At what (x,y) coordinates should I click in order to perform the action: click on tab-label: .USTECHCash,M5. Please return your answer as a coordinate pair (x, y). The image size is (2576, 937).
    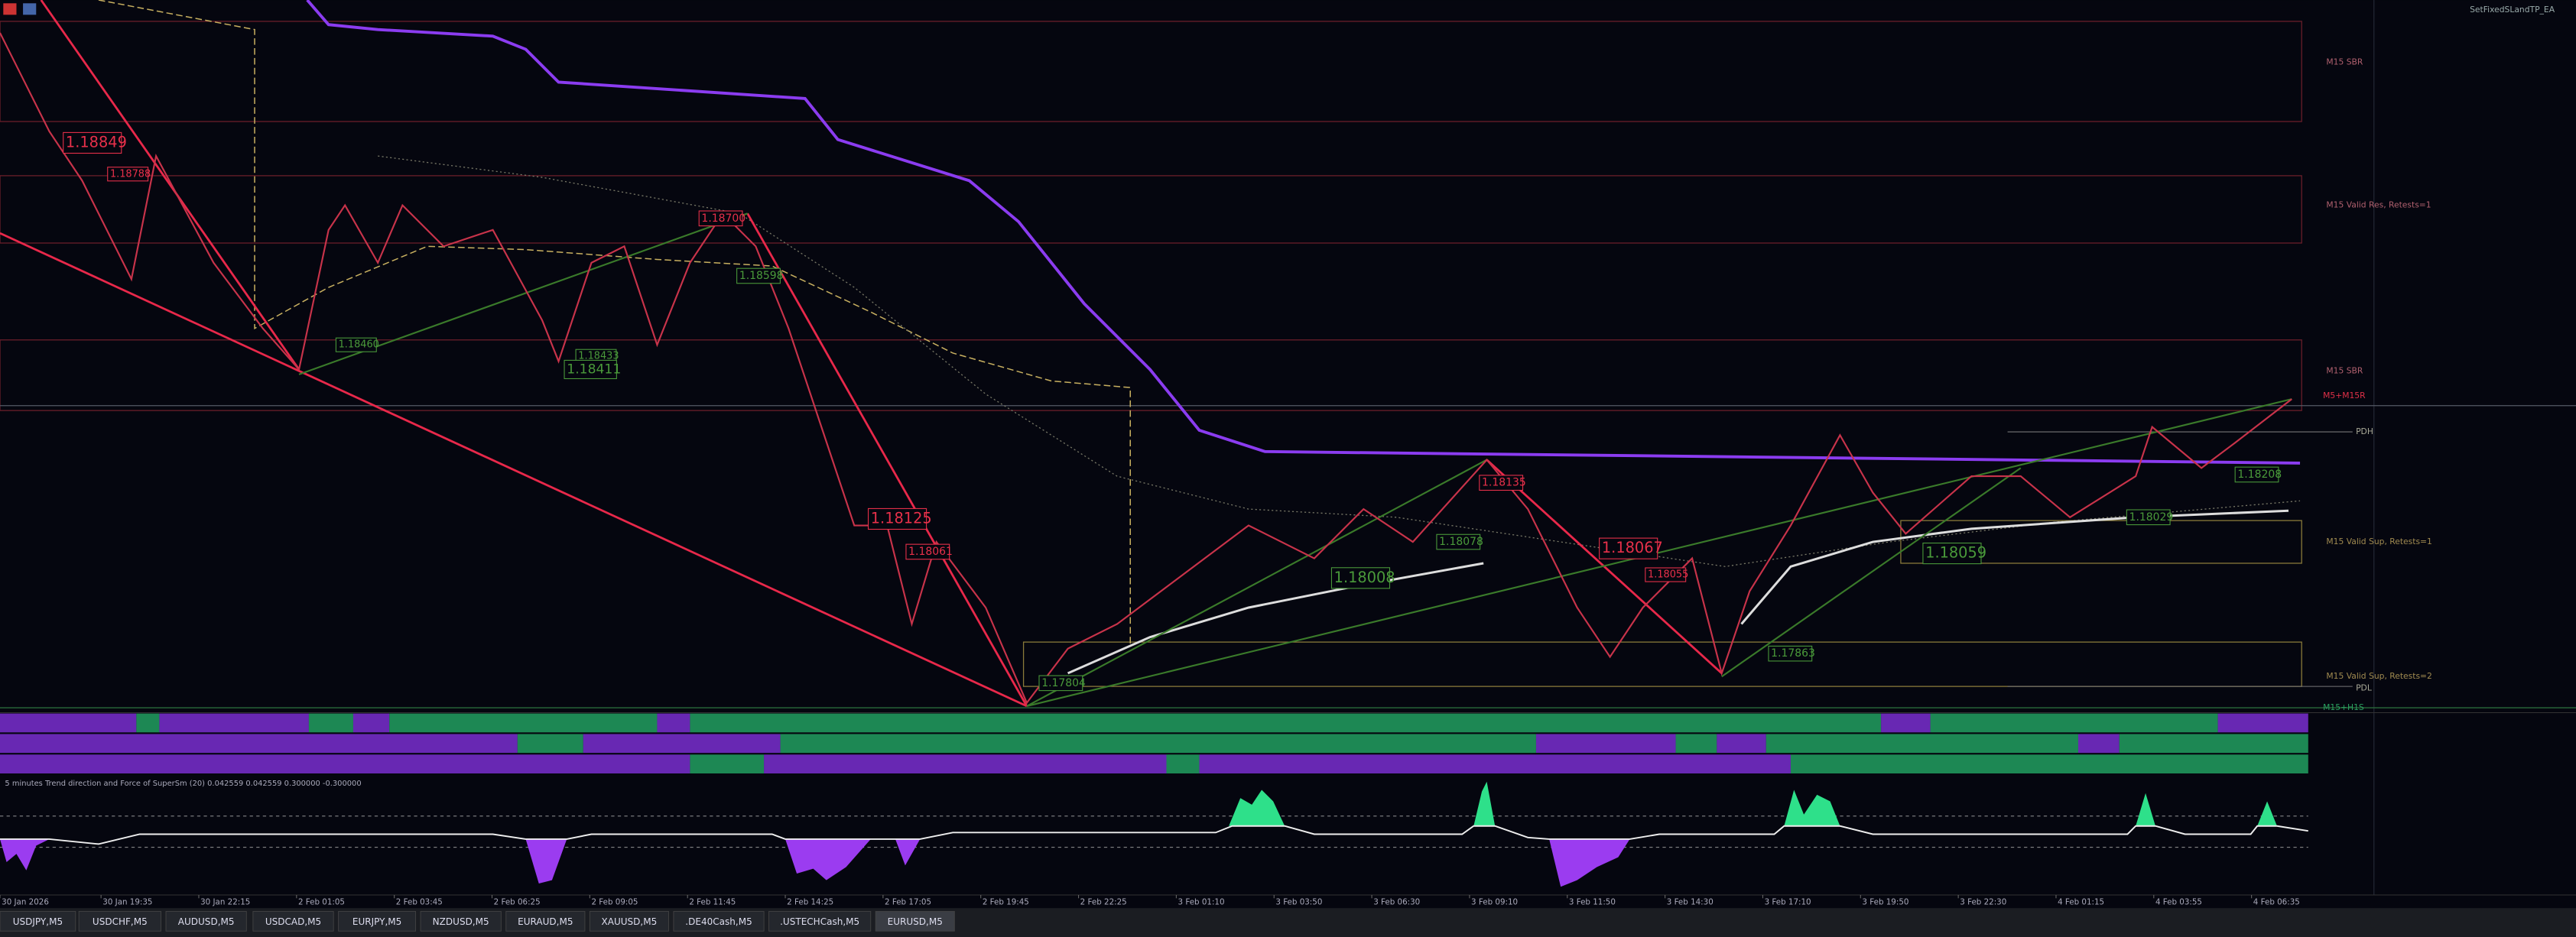
    Looking at the image, I should click on (820, 921).